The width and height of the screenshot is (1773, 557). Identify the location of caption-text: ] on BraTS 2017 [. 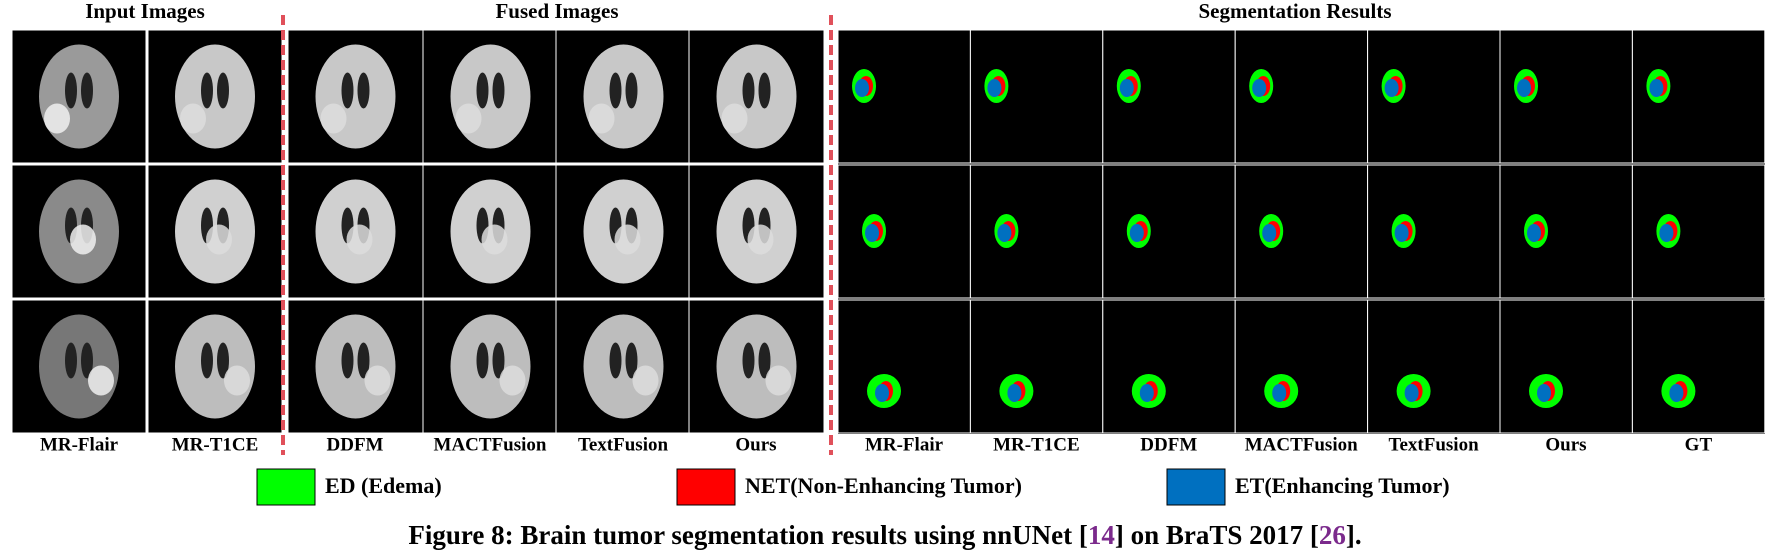
(1217, 535).